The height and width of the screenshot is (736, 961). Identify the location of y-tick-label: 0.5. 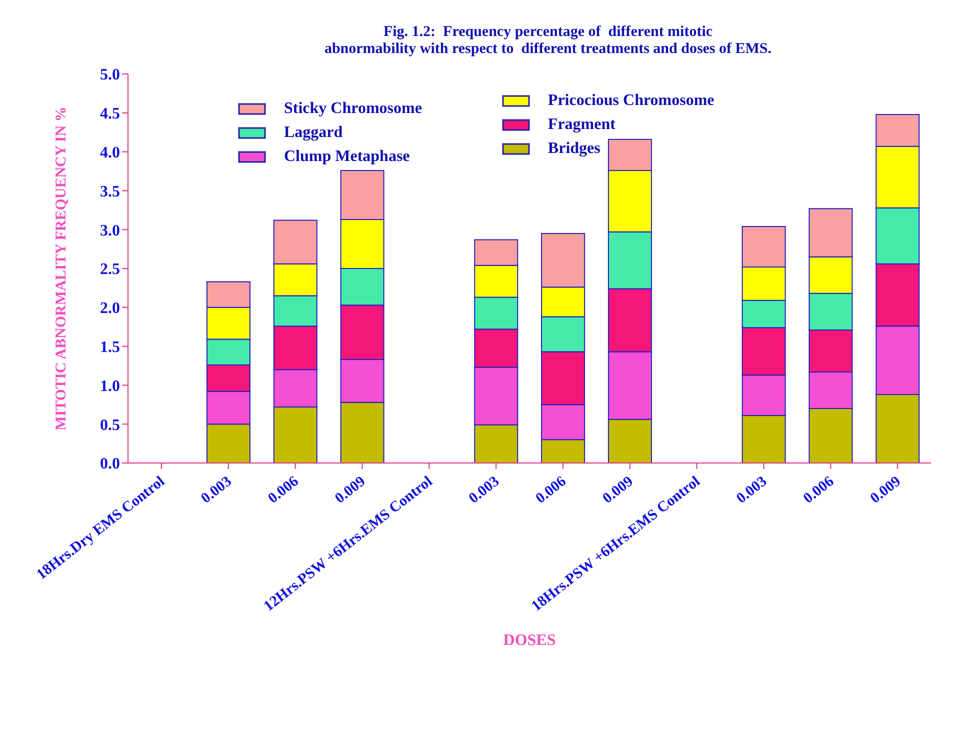
(110, 425).